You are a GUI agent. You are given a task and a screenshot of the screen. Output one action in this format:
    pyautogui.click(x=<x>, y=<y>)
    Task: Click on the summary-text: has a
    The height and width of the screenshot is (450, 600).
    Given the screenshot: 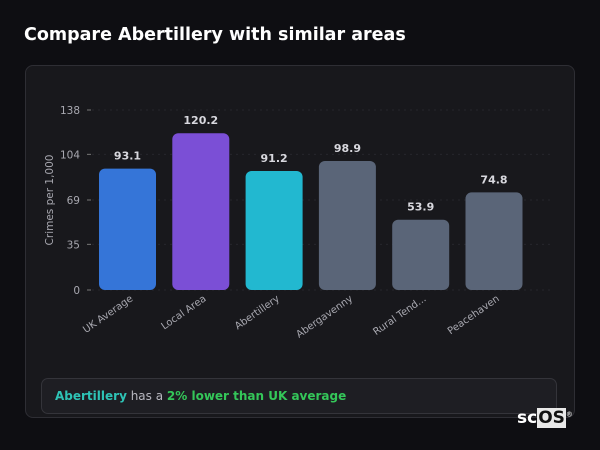 What is the action you would take?
    pyautogui.click(x=146, y=396)
    